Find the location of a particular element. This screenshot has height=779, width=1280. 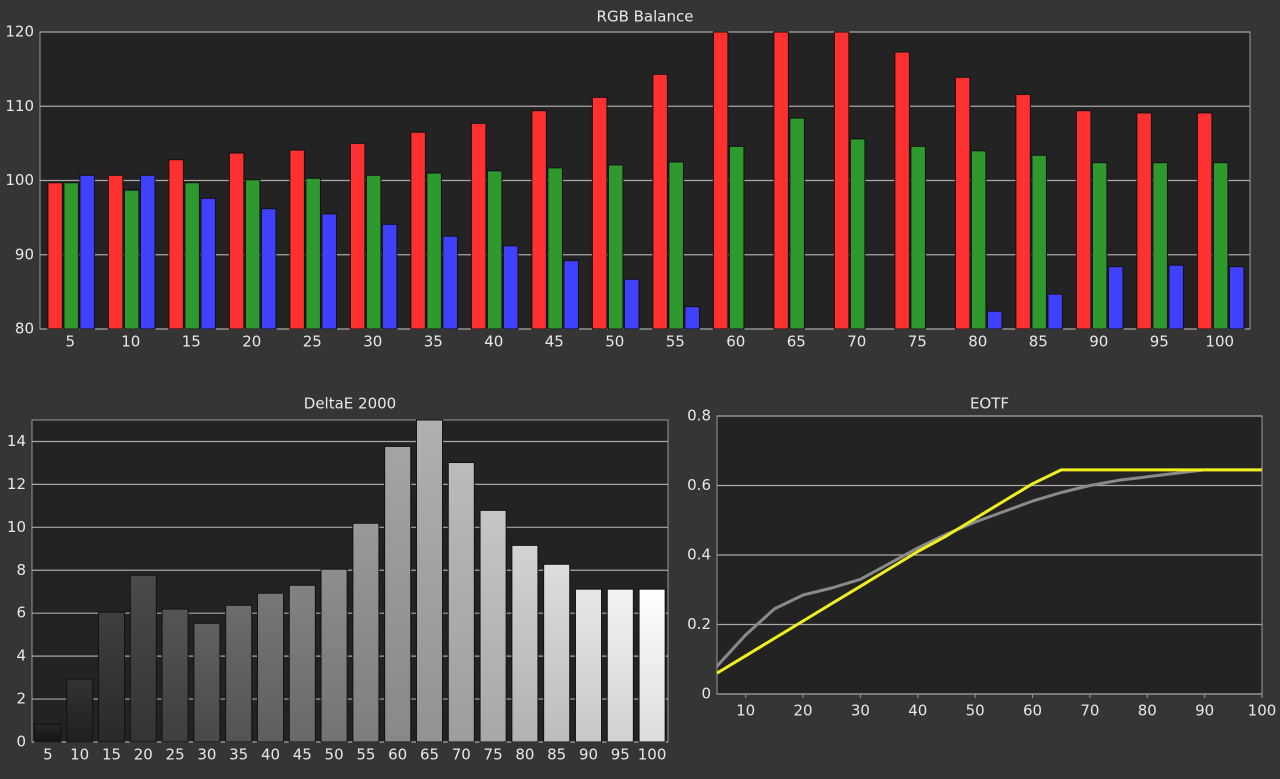

x-tick-label: 25 is located at coordinates (175, 755).